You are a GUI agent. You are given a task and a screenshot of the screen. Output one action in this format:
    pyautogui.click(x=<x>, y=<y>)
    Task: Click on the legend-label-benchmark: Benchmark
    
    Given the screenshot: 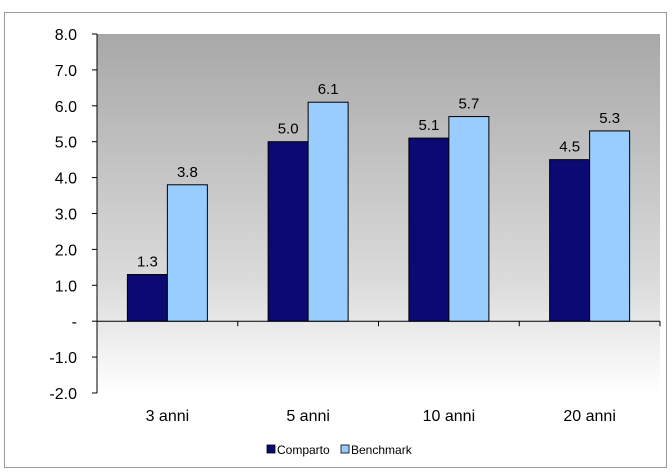 What is the action you would take?
    pyautogui.click(x=382, y=450)
    